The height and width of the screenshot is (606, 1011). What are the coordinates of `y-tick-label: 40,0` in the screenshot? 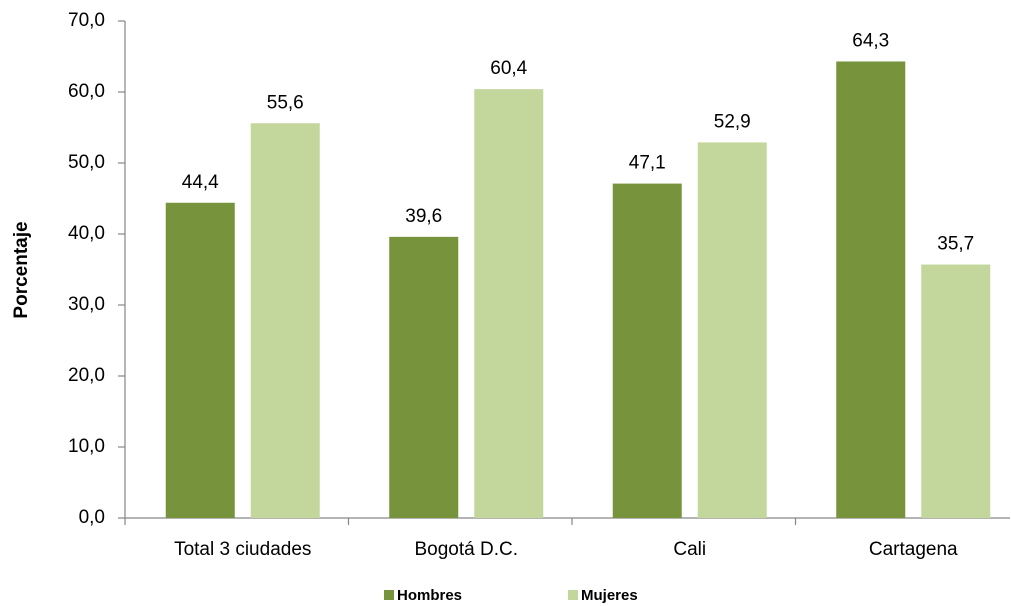 It's located at (86, 233).